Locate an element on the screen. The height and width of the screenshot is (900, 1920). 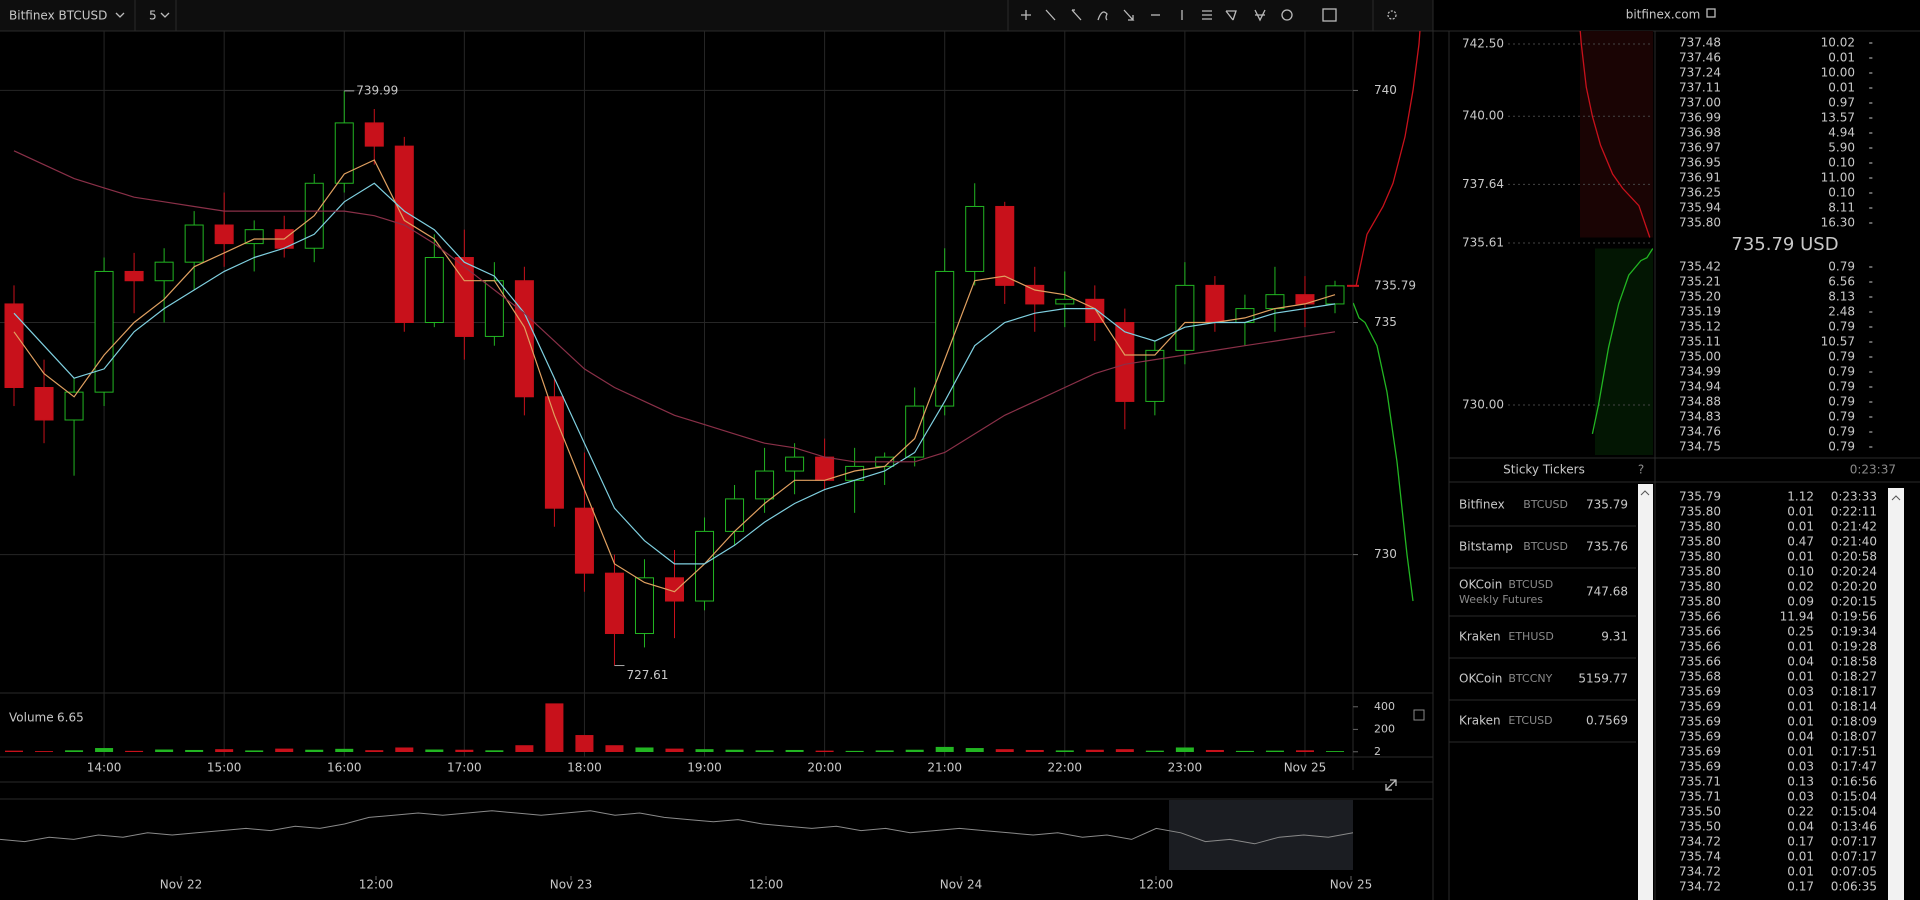
crosshair-tool is located at coordinates (1026, 15).